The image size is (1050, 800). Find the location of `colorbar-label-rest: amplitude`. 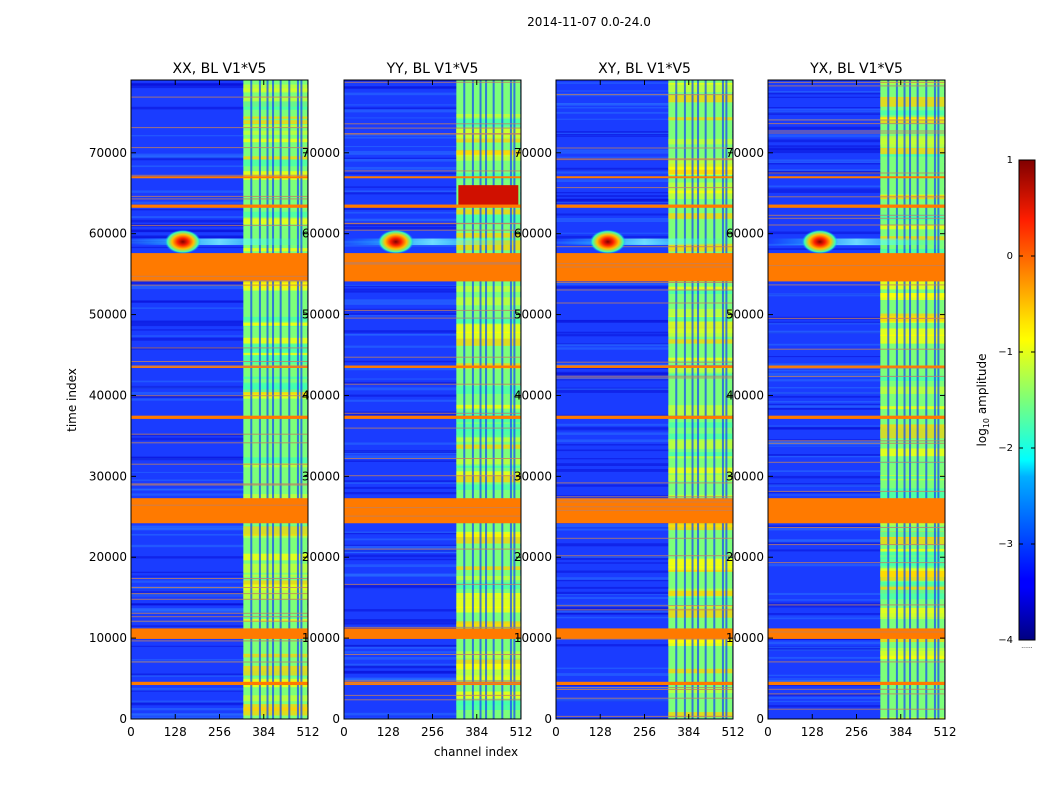

colorbar-label-rest: amplitude is located at coordinates (982, 386).